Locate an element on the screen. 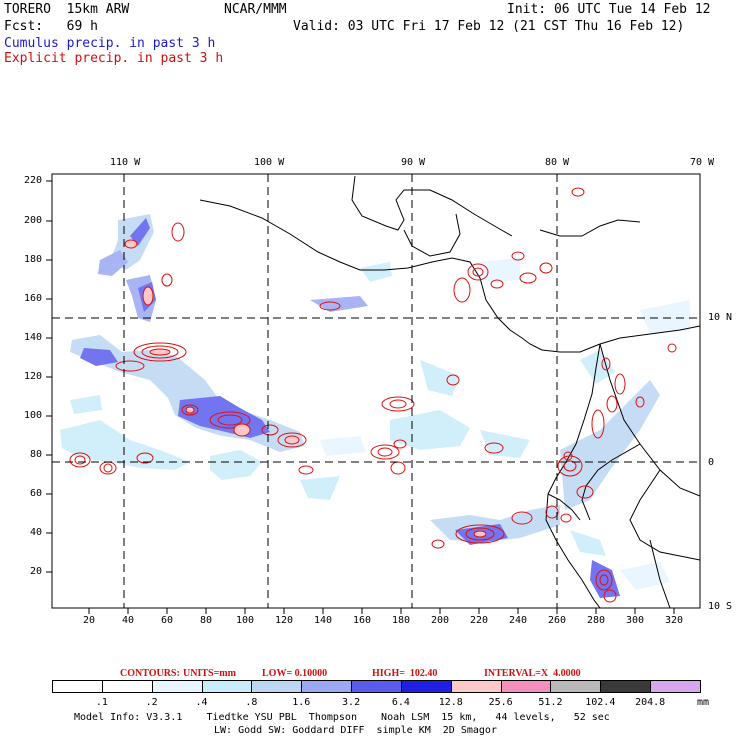 This screenshot has width=740, height=740. colorbar-label: 204.8 is located at coordinates (650, 702).